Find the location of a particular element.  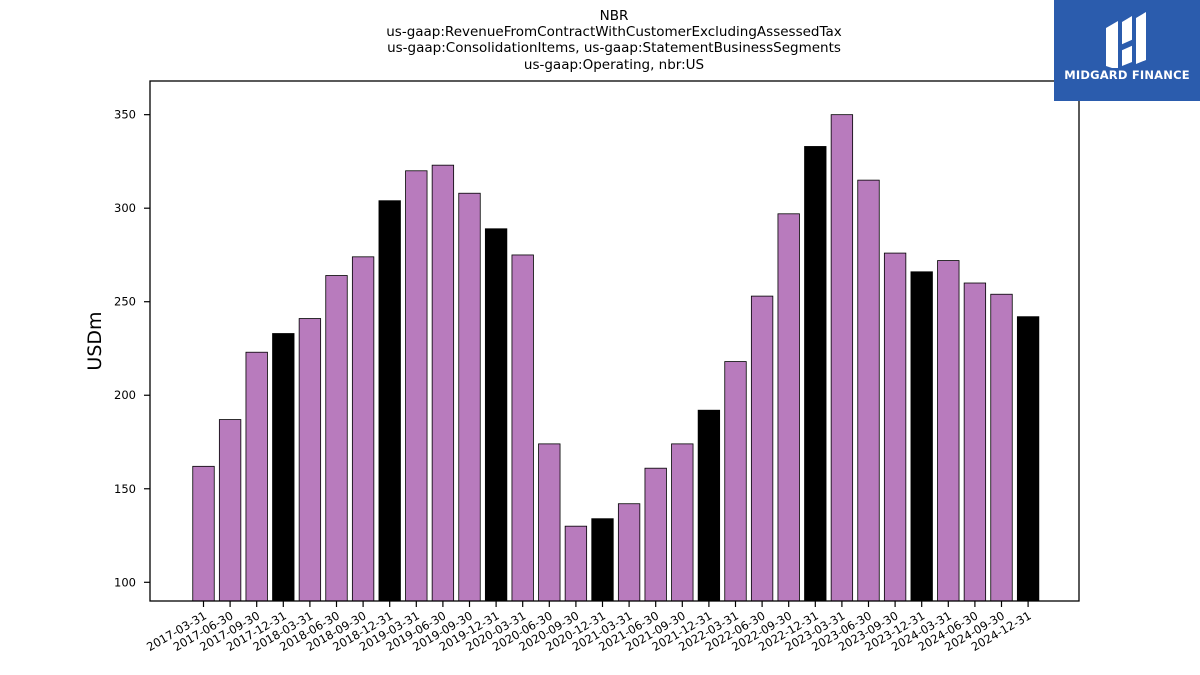

midgard-finance-logo: MIDGARD FINANCE is located at coordinates (1127, 50).